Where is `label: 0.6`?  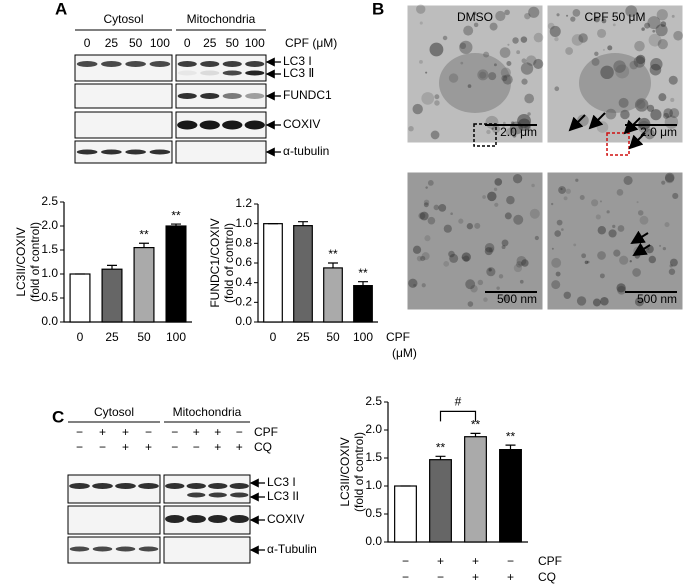
label: 0.6 is located at coordinates (243, 262).